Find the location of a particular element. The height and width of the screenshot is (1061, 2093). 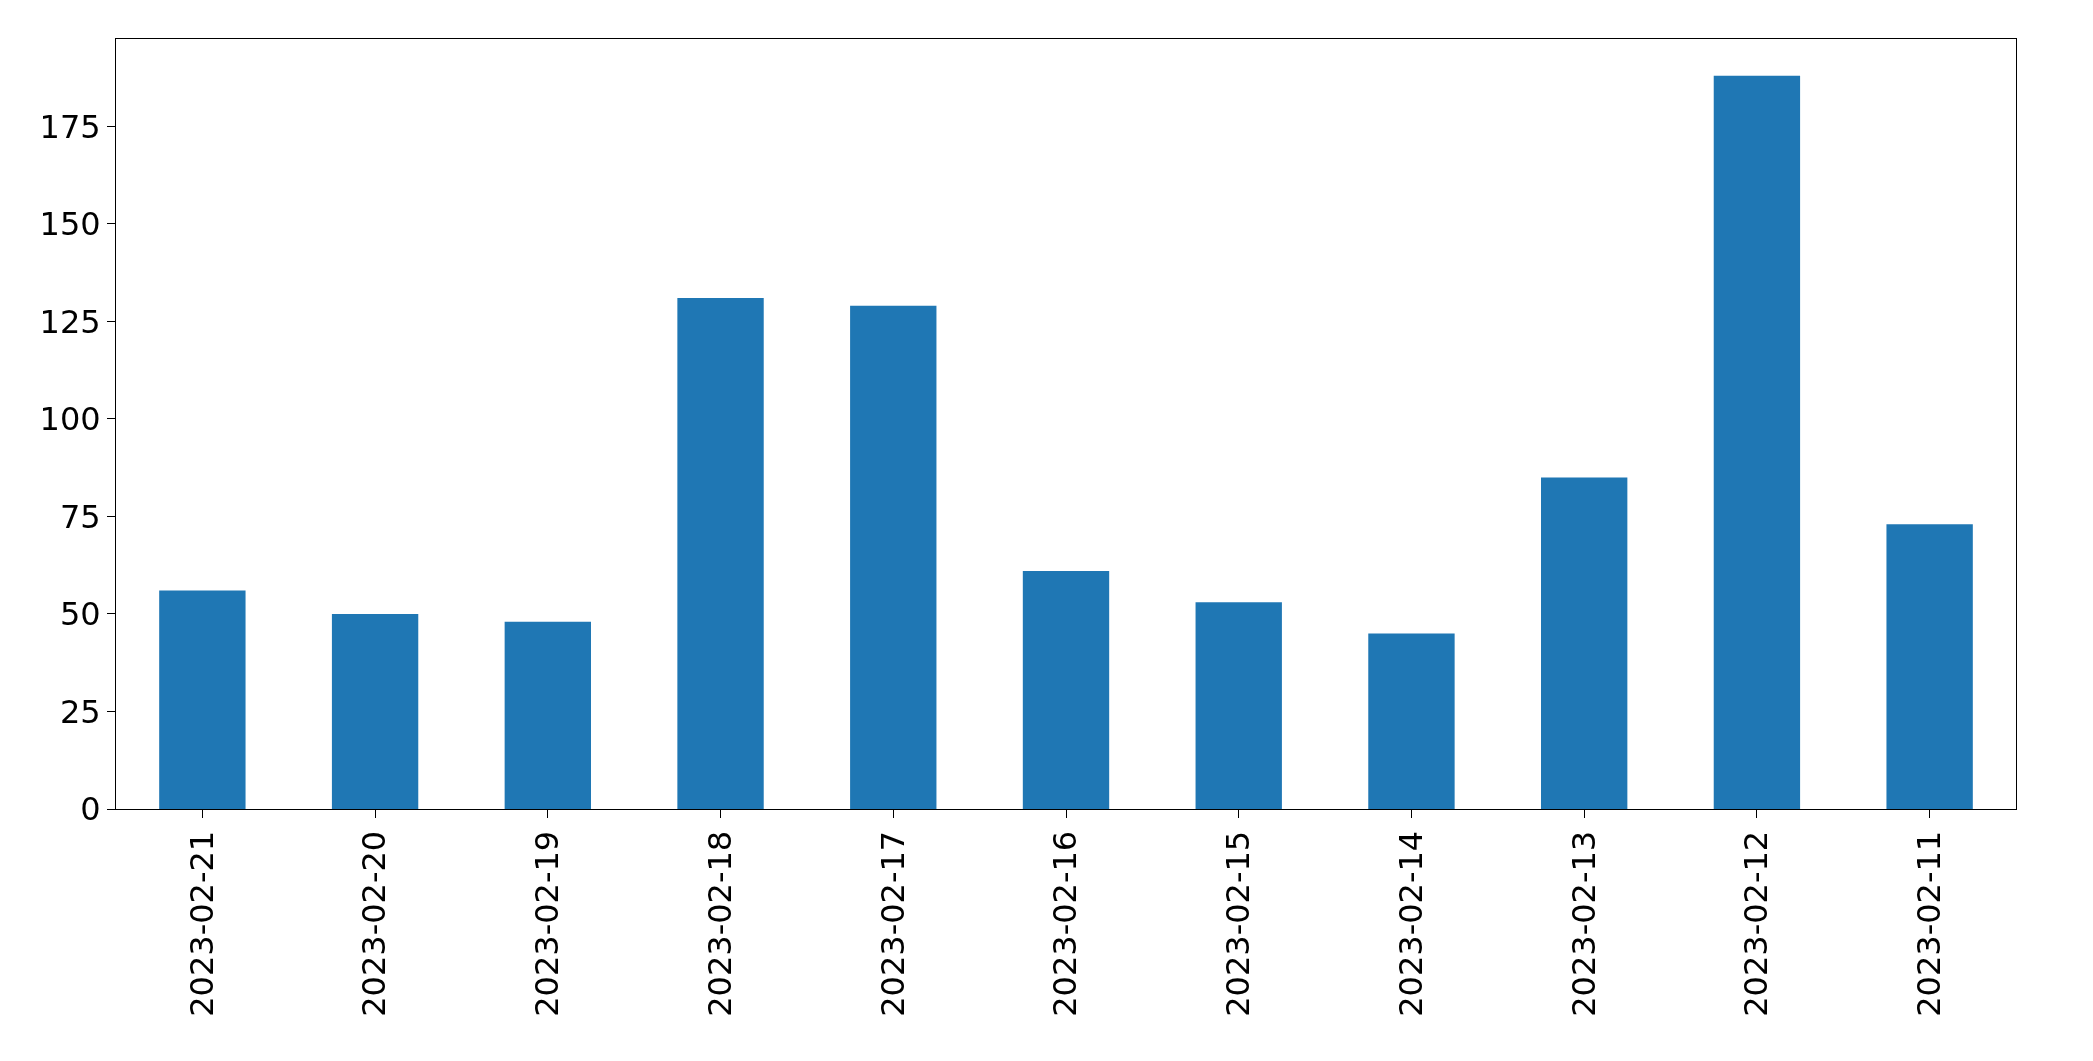

y-tick-label: 75 is located at coordinates (80, 516).